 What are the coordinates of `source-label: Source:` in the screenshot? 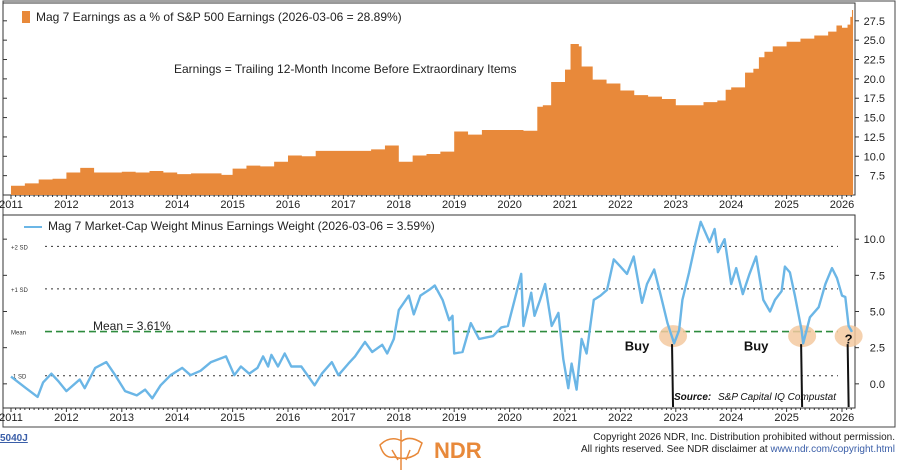 It's located at (692, 397).